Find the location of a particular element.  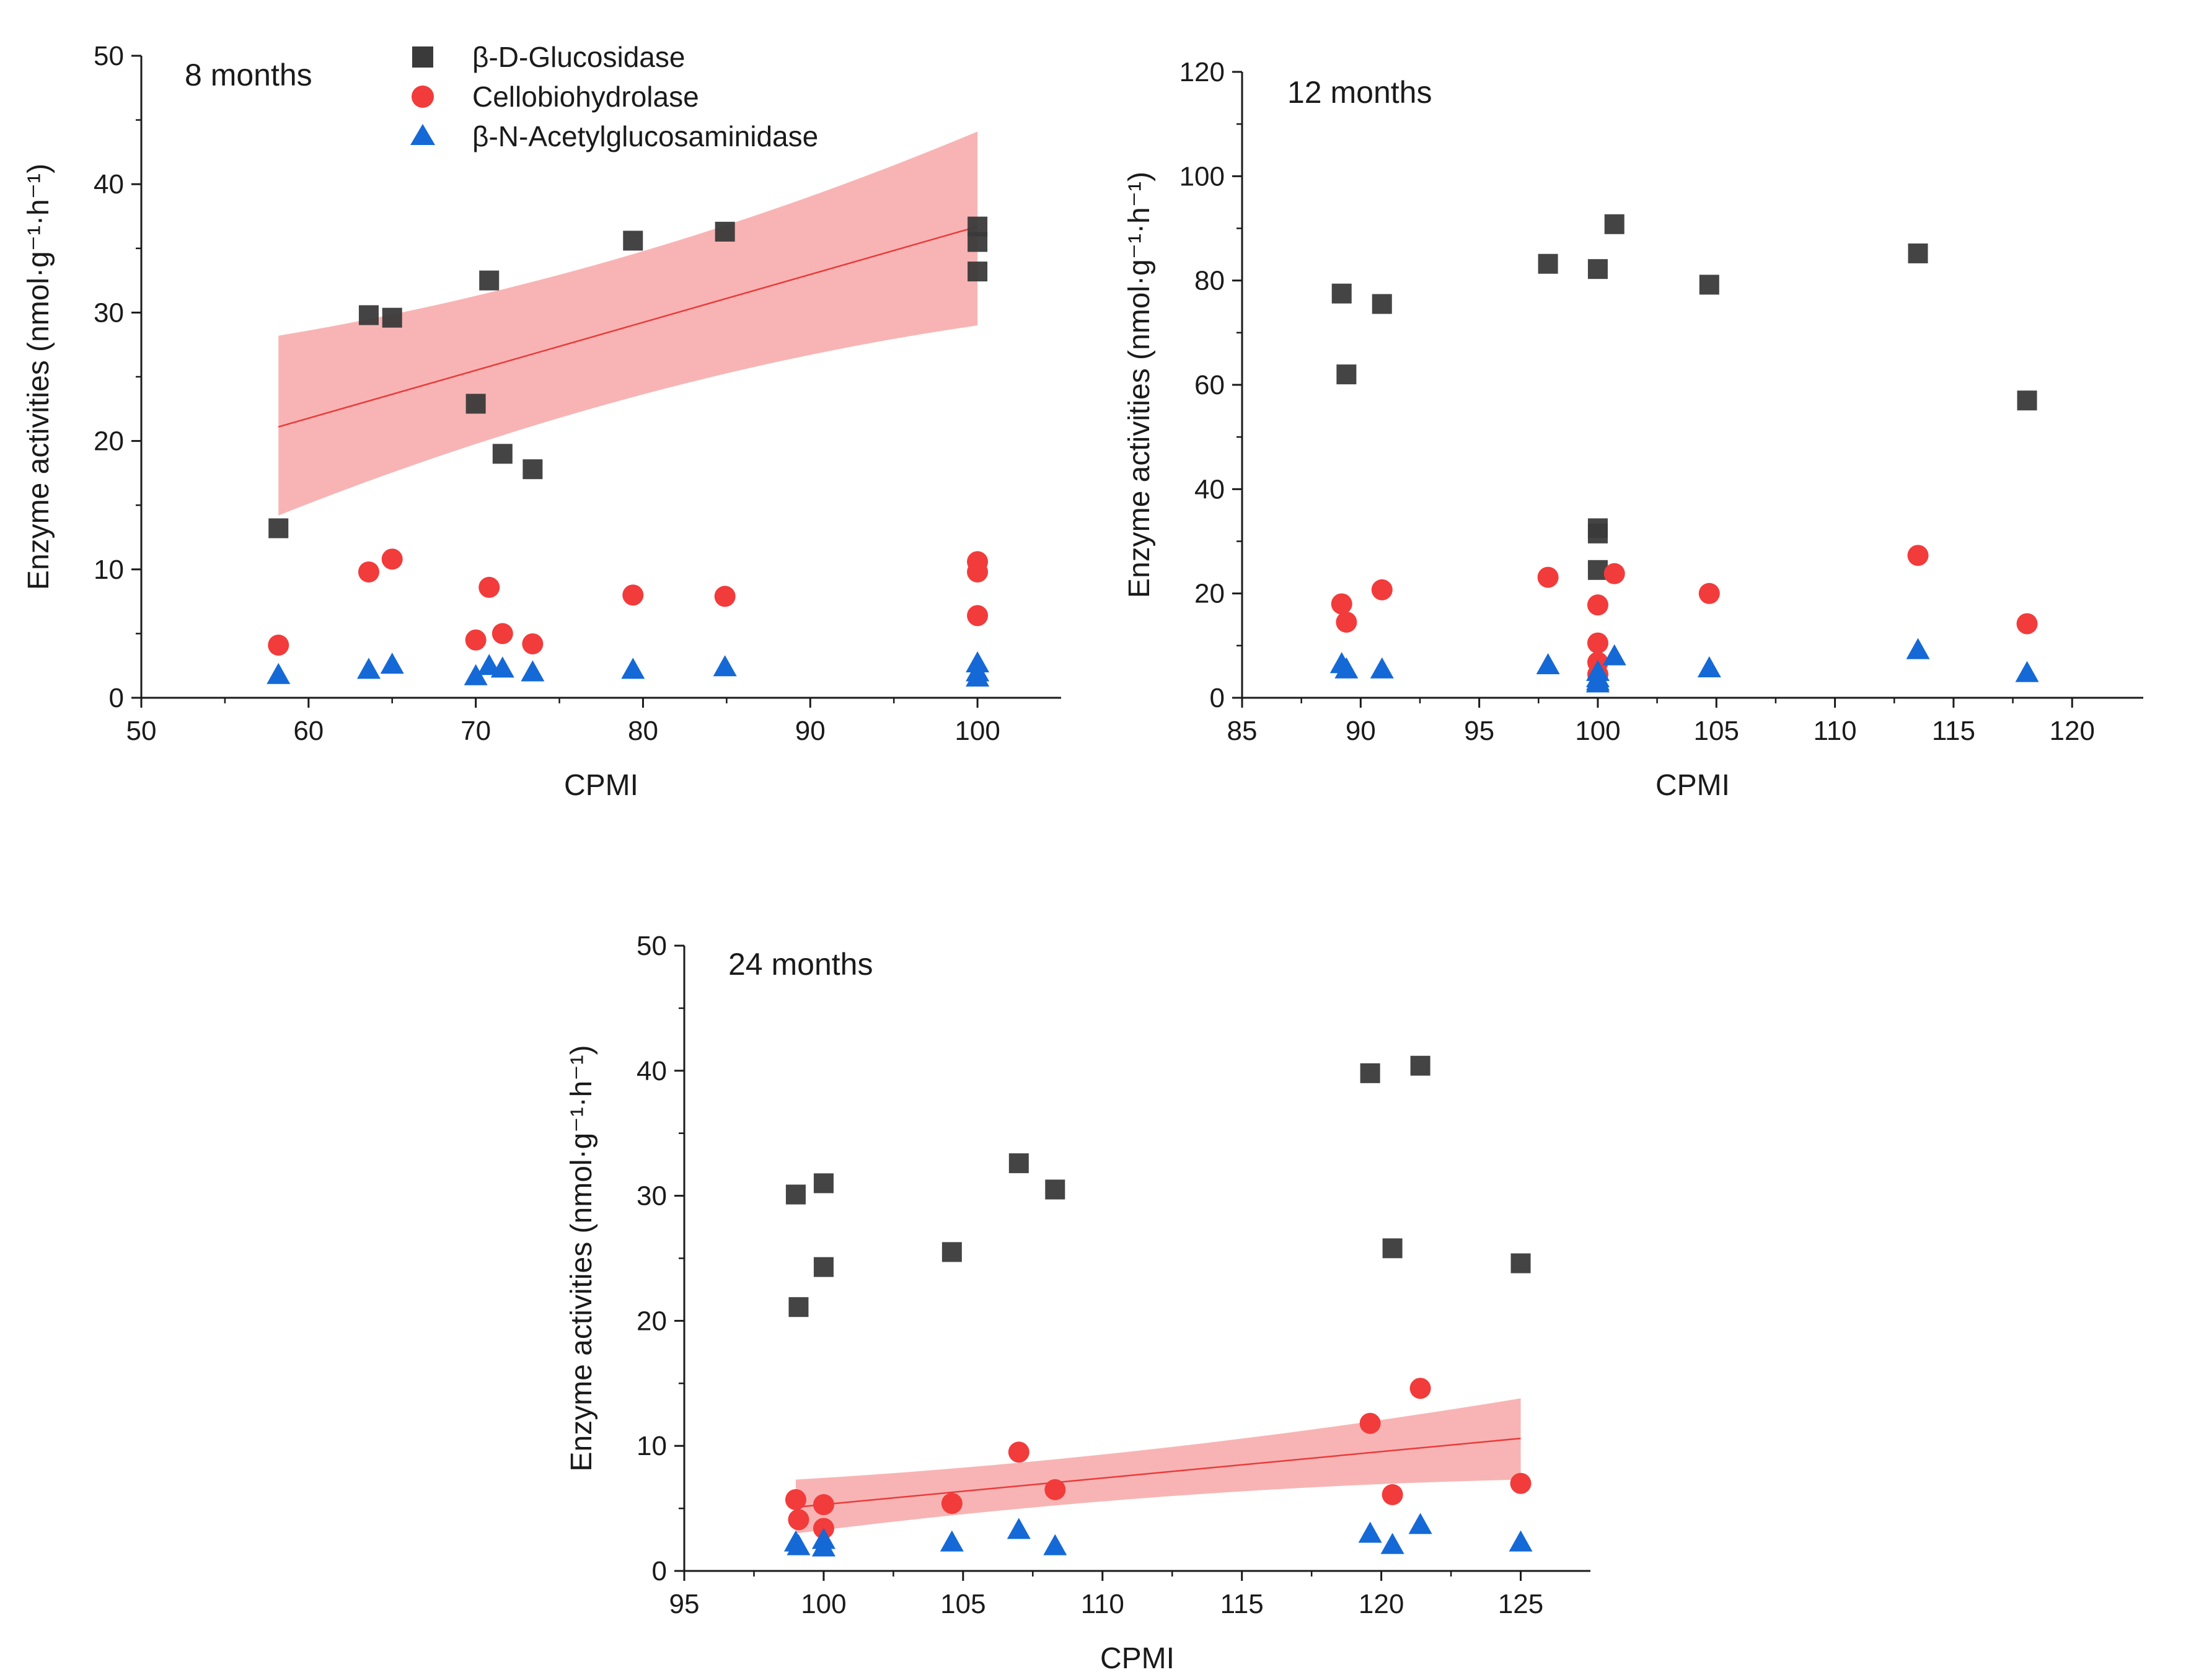

legend-item-acetylglucosaminidase: β-N-Acetylglucosaminidase is located at coordinates (614, 136).